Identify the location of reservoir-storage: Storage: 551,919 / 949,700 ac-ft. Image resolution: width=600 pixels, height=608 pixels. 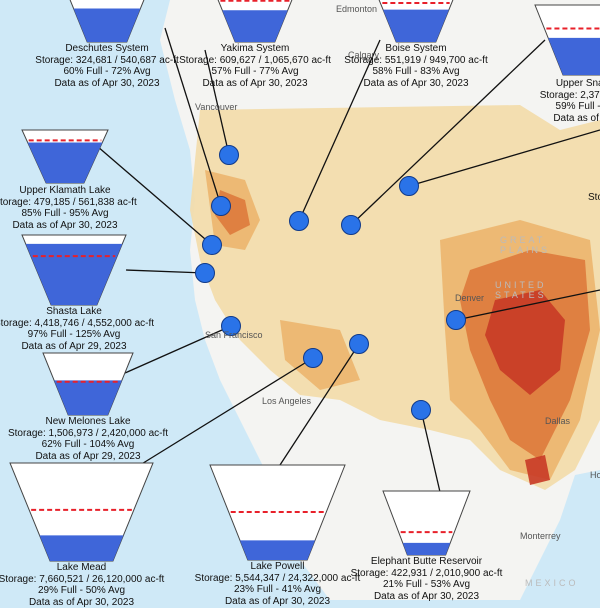
(415, 61).